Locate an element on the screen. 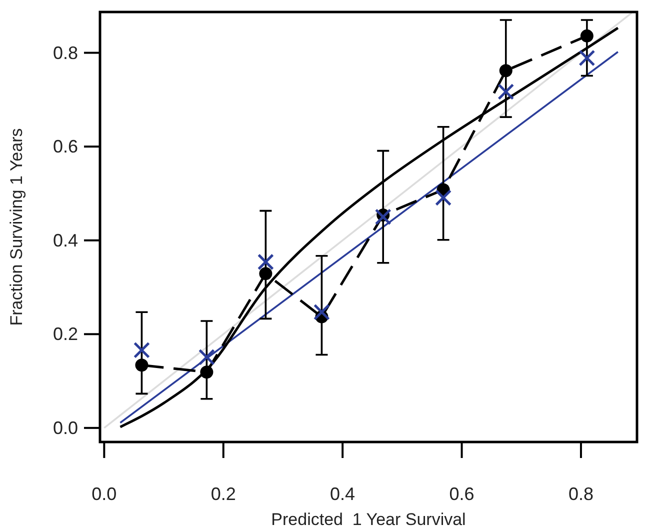 This screenshot has height=532, width=646. y-axis-title: Fraction Surviving 1 Years is located at coordinates (16, 227).